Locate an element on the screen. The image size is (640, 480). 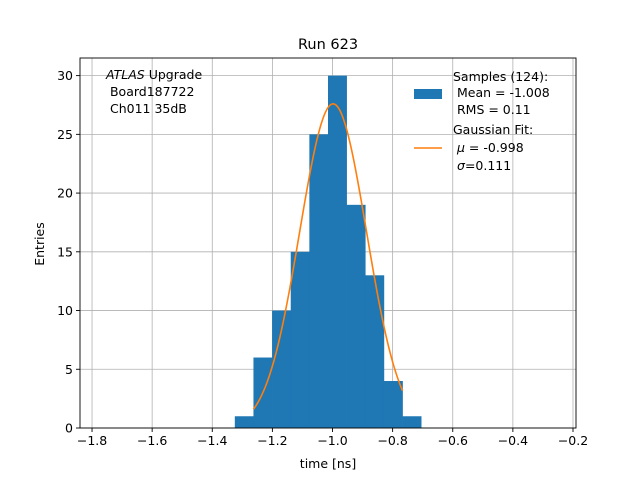
x-tick-label-4: −1.0 is located at coordinates (332, 440).